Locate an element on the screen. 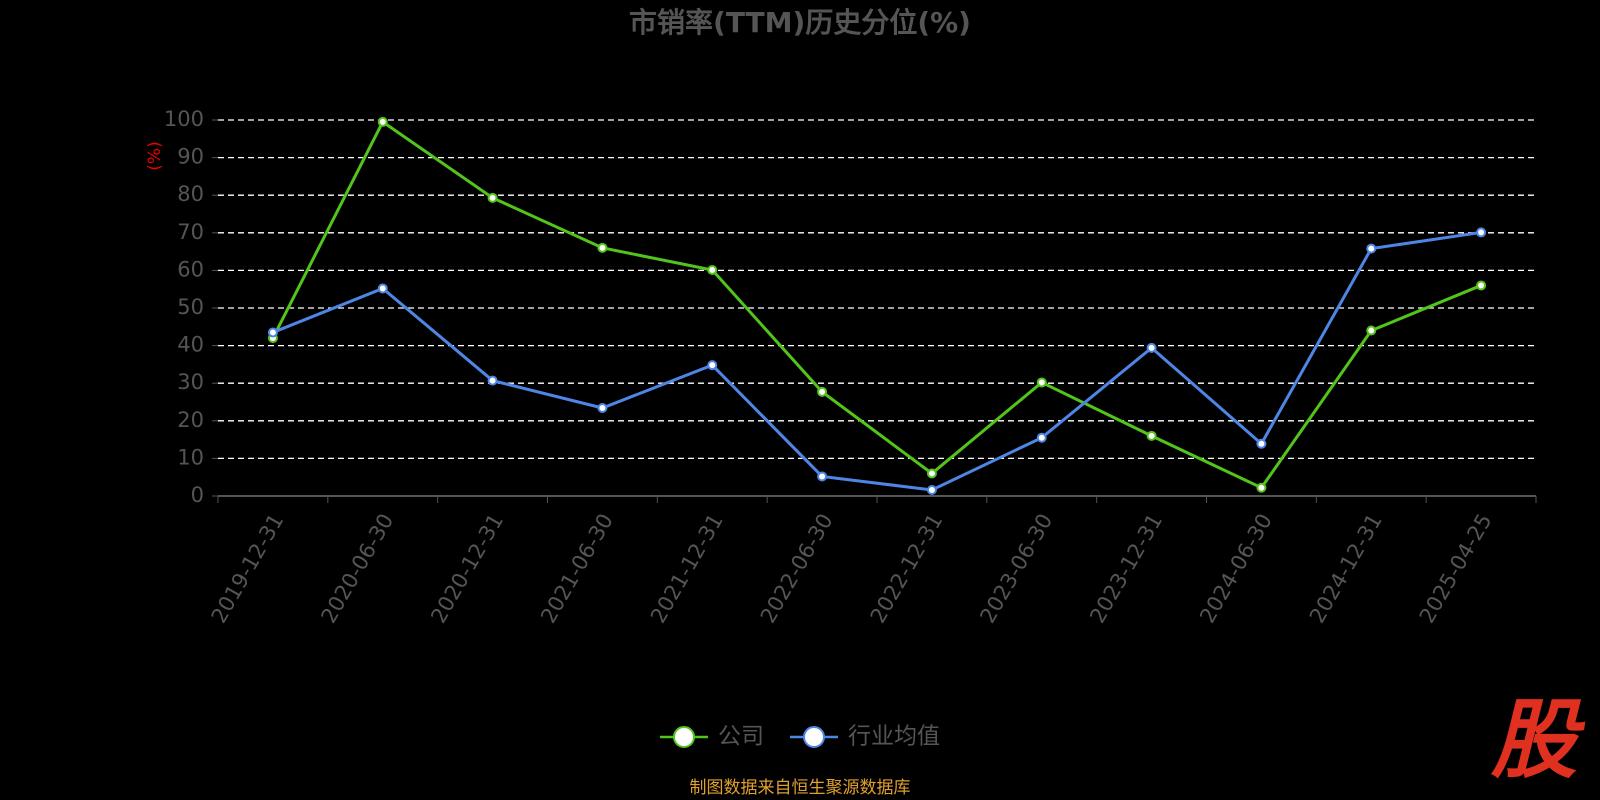 The height and width of the screenshot is (800, 1600). y-tick-label: 40 is located at coordinates (190, 345).